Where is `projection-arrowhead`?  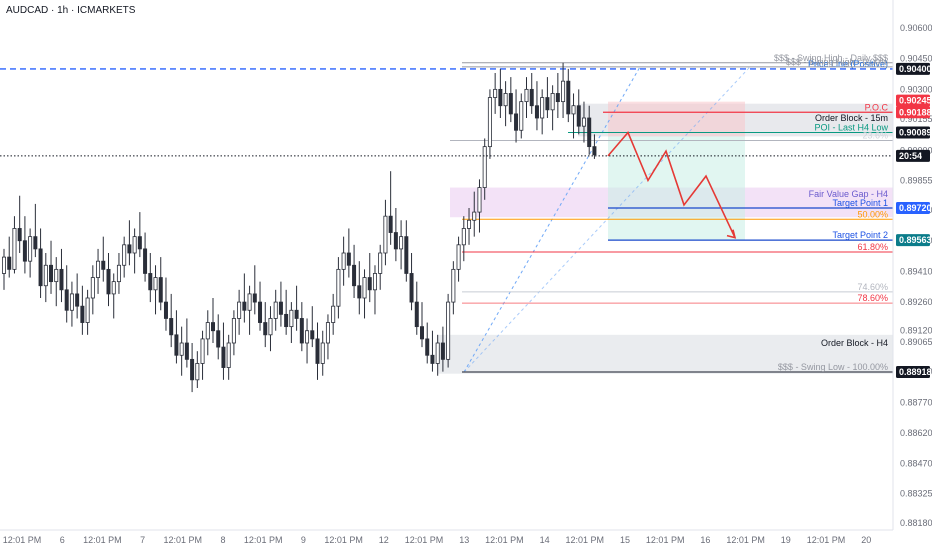
projection-arrowhead is located at coordinates (731, 234).